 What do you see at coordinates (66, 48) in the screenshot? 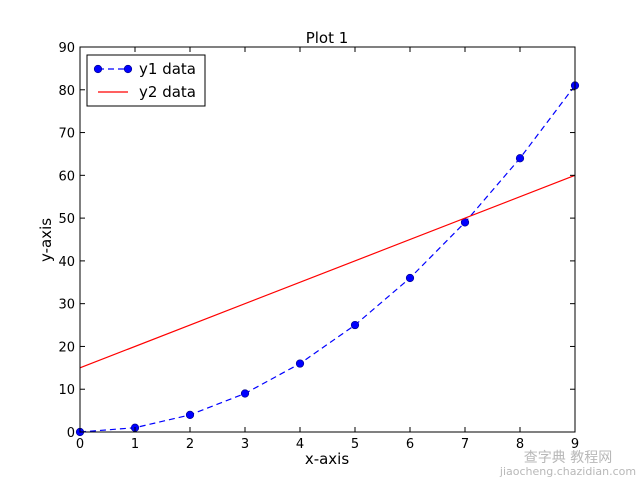
I see `y-tick-label-9: 90` at bounding box center [66, 48].